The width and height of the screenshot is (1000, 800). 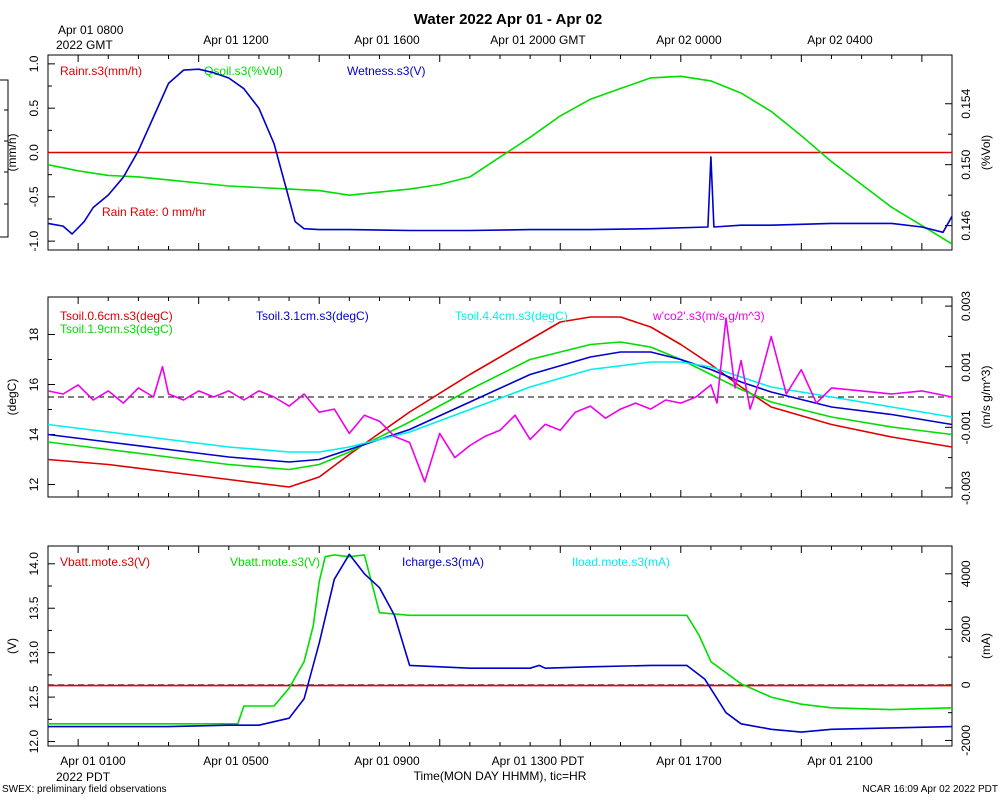 I want to click on bottom-axis-label: Apr 01 1300 PDT, so click(x=538, y=761).